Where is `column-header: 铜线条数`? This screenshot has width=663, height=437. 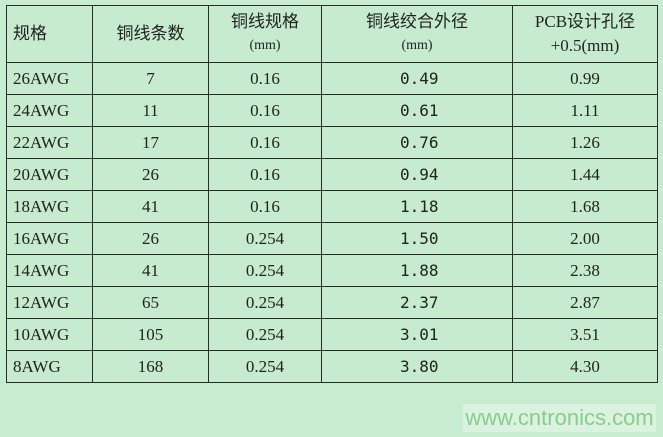 column-header: 铜线条数 is located at coordinates (150, 34).